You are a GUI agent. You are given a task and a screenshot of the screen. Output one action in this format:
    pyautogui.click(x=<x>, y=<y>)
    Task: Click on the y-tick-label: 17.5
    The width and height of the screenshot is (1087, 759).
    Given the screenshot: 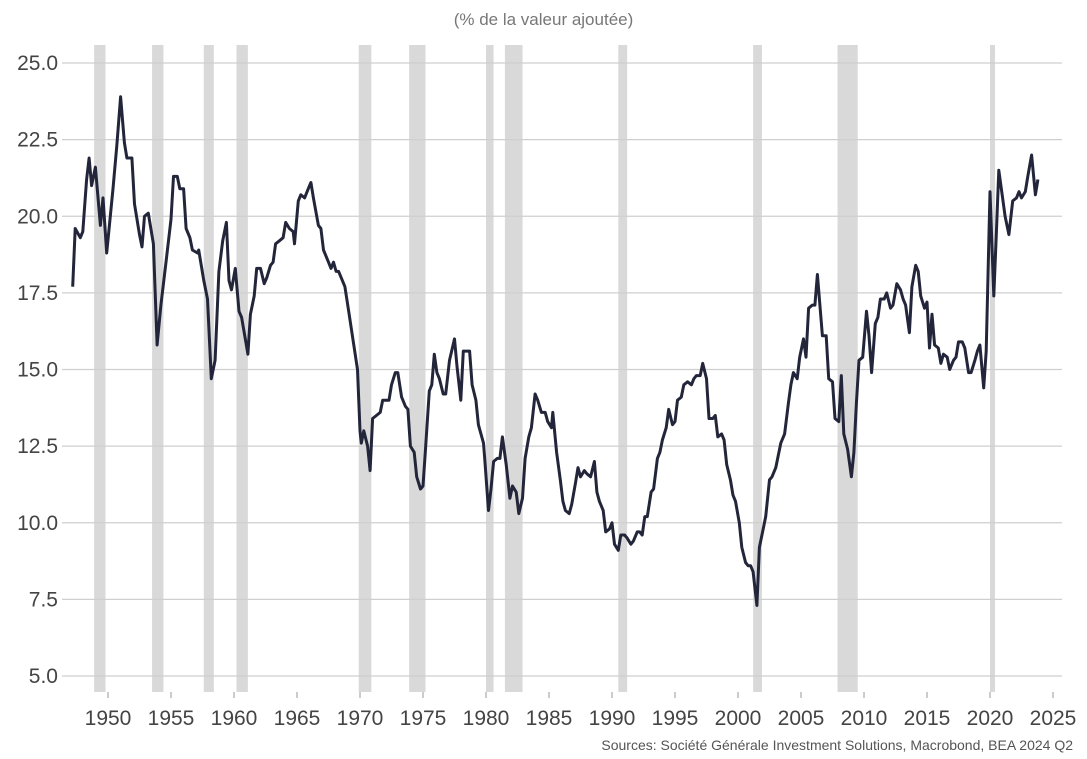 What is the action you would take?
    pyautogui.click(x=37, y=293)
    